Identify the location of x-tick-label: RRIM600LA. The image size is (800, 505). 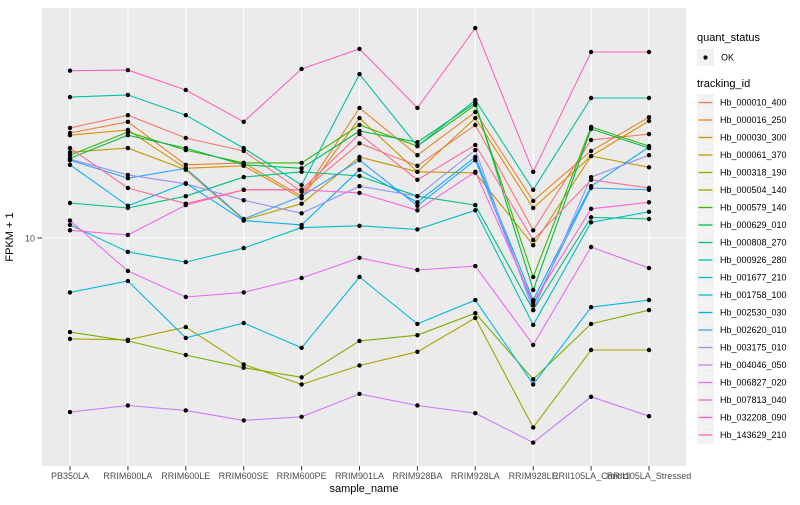
(127, 476).